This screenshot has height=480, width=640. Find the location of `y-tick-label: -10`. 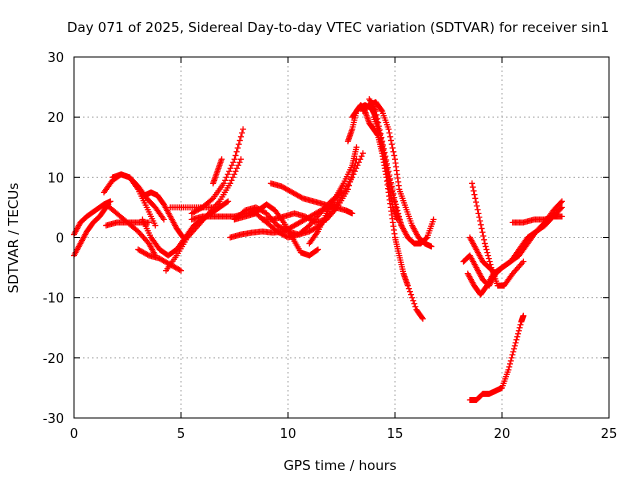

y-tick-label: -10 is located at coordinates (53, 299).